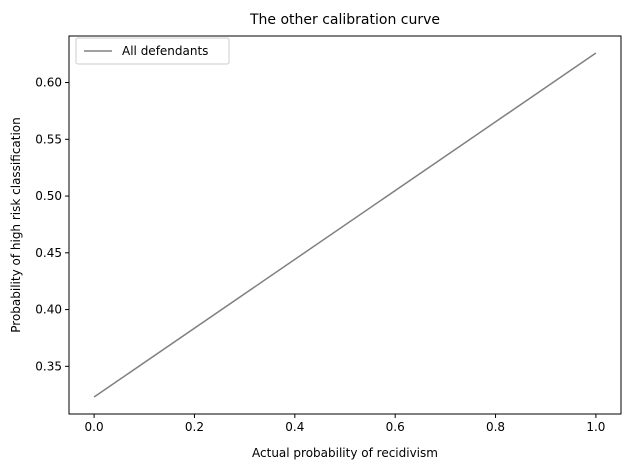 Image resolution: width=630 pixels, height=470 pixels. What do you see at coordinates (48, 310) in the screenshot?
I see `y-tick-label: 0.40` at bounding box center [48, 310].